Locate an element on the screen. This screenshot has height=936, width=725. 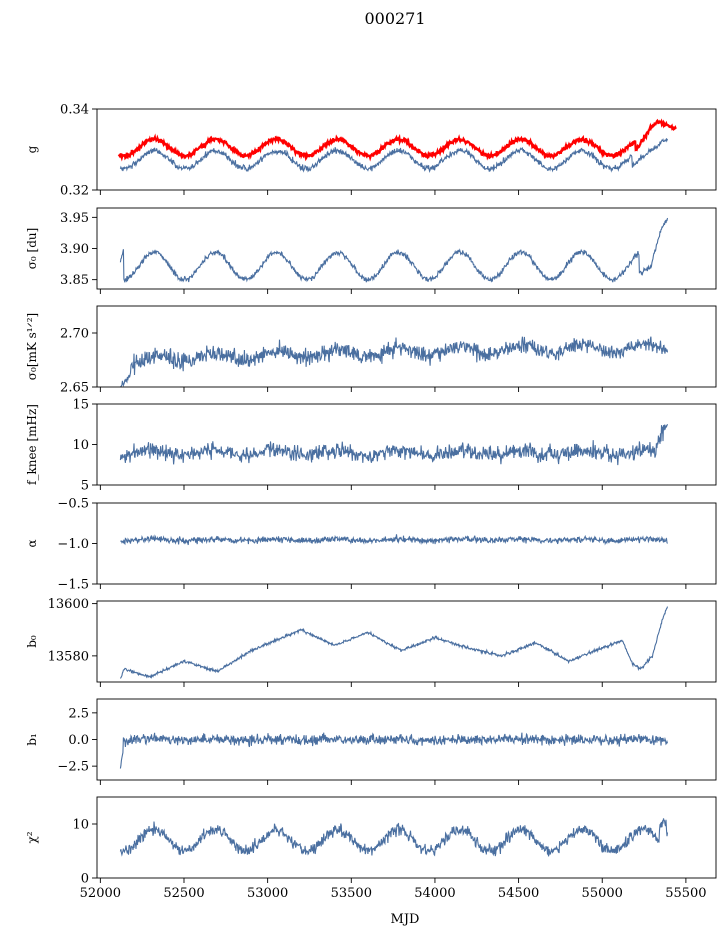
panel-3: 2.65 2.70 σ₀[mK s¹ᐟ²] is located at coordinates (371, 350).